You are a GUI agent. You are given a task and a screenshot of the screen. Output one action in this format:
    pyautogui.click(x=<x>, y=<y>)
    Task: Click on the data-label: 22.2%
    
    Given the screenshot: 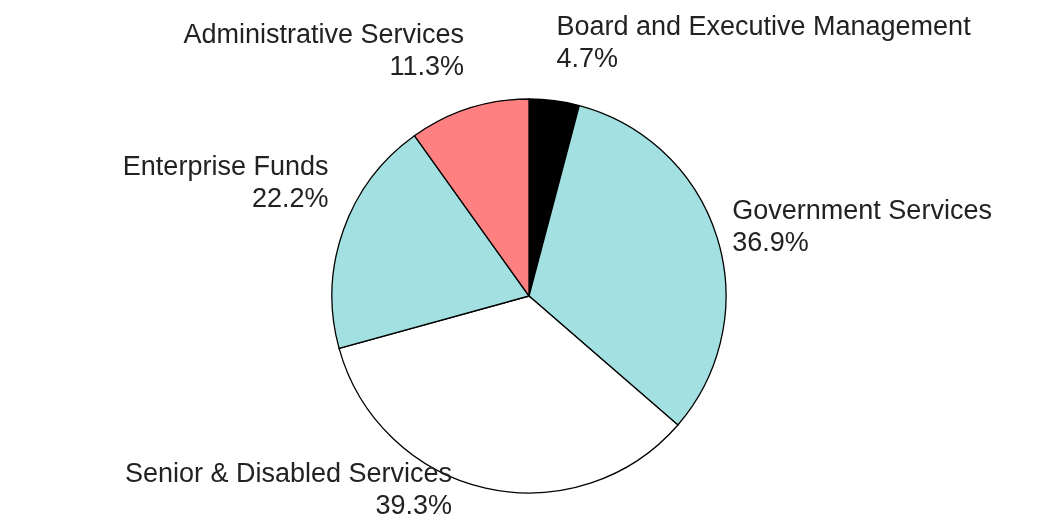 What is the action you would take?
    pyautogui.click(x=290, y=197)
    